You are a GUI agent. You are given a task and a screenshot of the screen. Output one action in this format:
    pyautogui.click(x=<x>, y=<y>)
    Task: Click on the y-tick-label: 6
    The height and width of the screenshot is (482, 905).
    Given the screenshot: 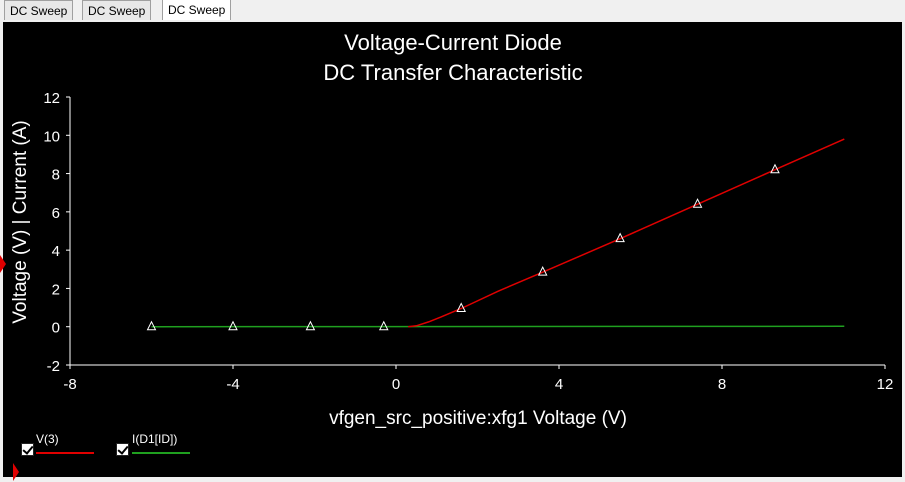 What is the action you would take?
    pyautogui.click(x=56, y=213)
    